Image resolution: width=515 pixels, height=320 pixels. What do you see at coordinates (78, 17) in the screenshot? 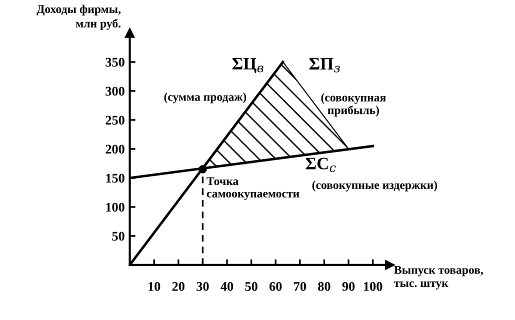
I see `y-axis-title: Доходы фирмы, млн руб.` at bounding box center [78, 17].